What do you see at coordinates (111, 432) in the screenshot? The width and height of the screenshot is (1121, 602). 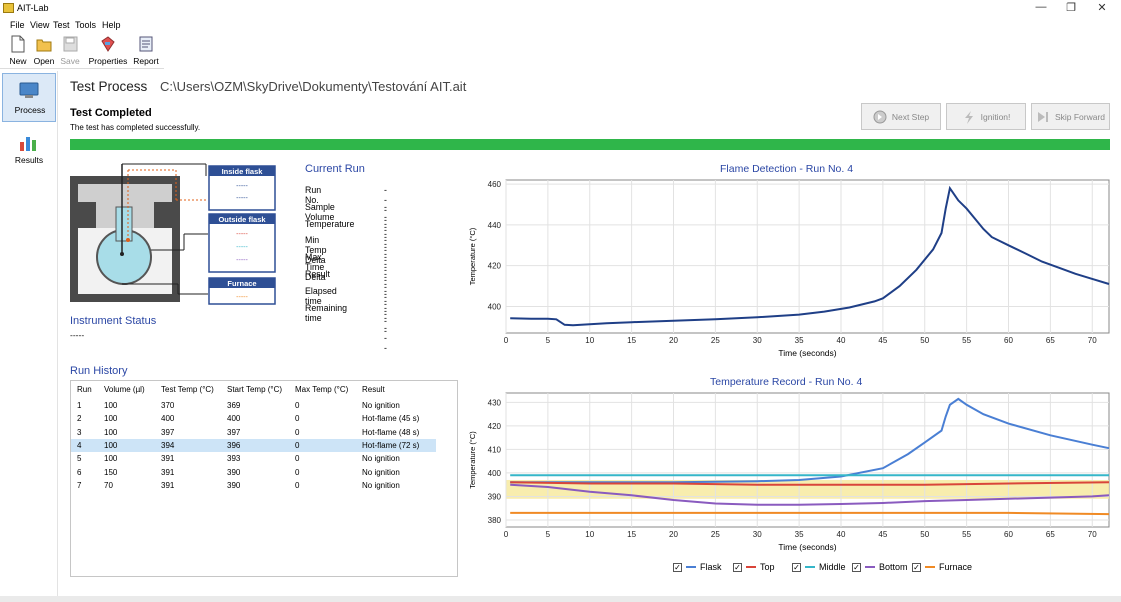 I see `table-cell: 100` at bounding box center [111, 432].